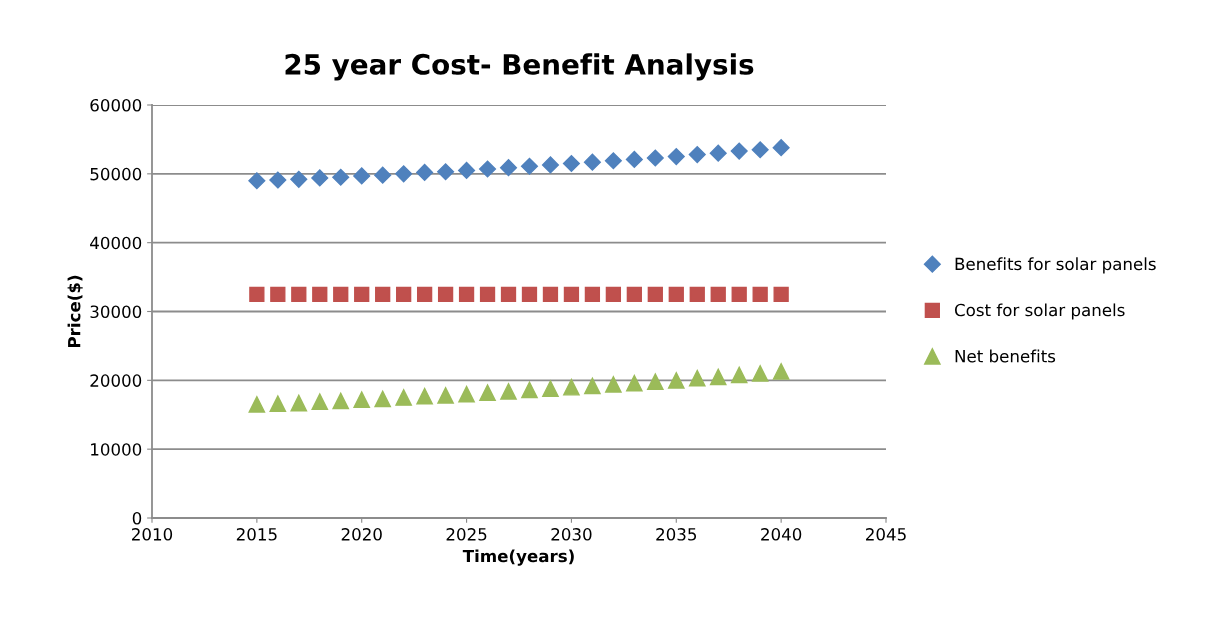 This screenshot has height=624, width=1209. I want to click on y-tick-label: 50000, so click(116, 174).